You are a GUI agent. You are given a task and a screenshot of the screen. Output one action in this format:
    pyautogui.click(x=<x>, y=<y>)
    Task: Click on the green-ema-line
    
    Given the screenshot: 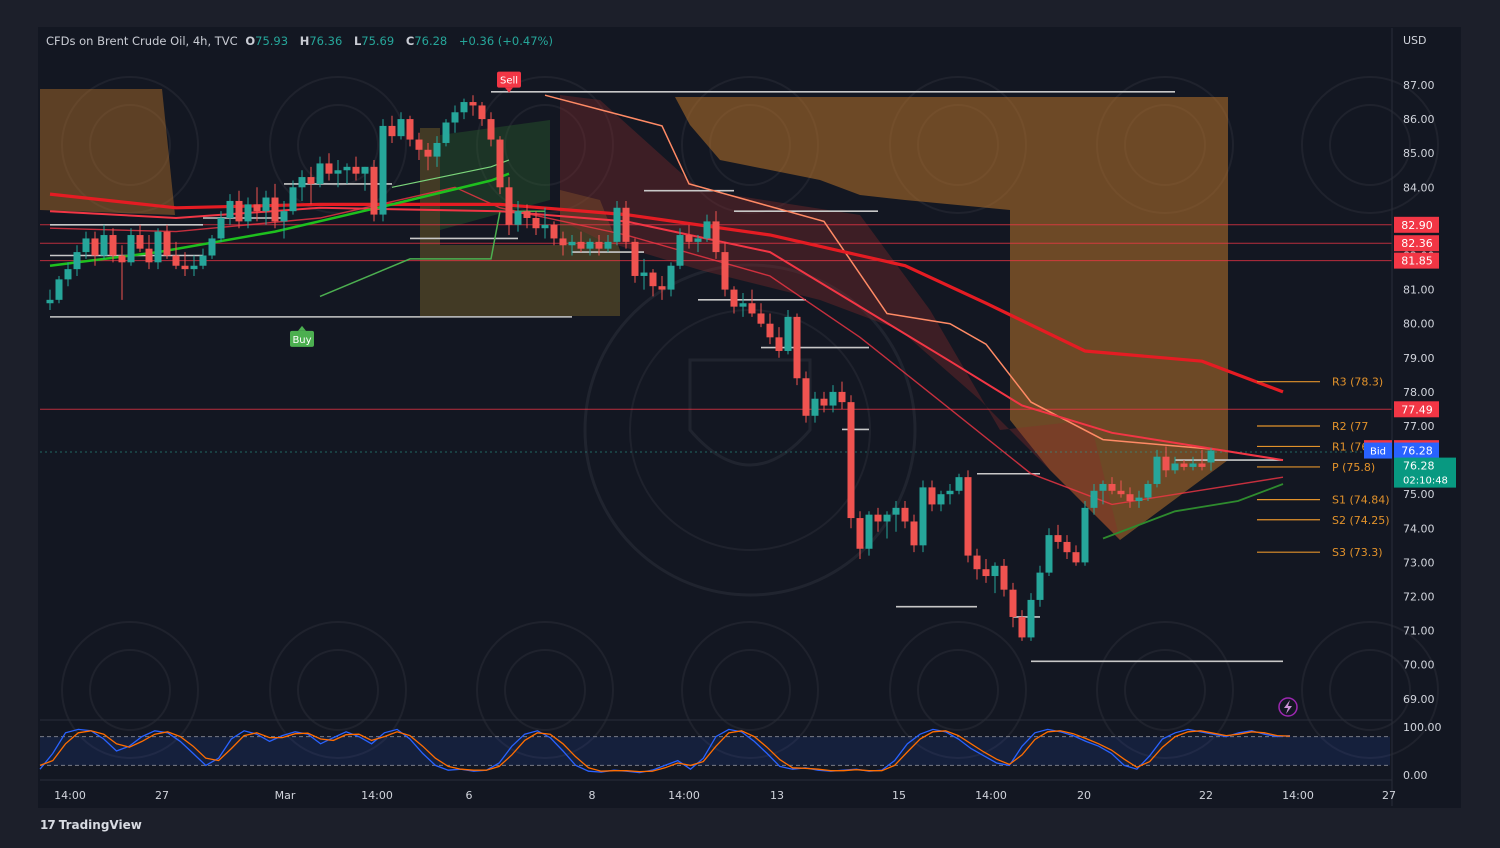 What is the action you would take?
    pyautogui.click(x=279, y=219)
    